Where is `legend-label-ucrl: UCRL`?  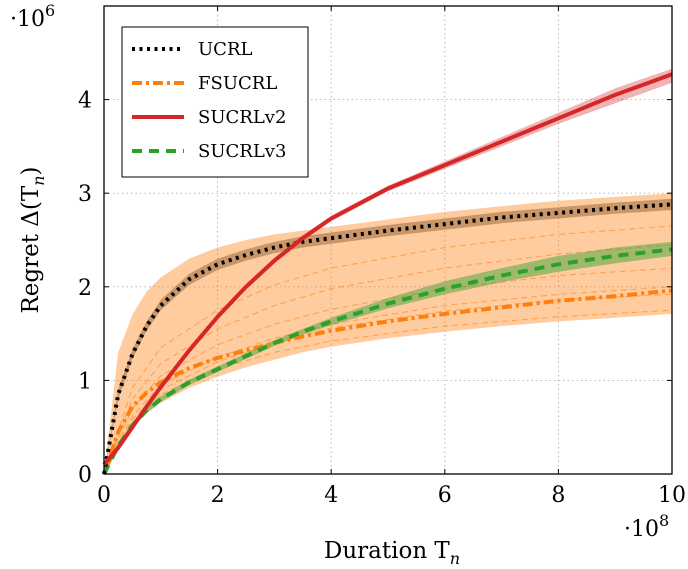
legend-label-ucrl: UCRL is located at coordinates (225, 49).